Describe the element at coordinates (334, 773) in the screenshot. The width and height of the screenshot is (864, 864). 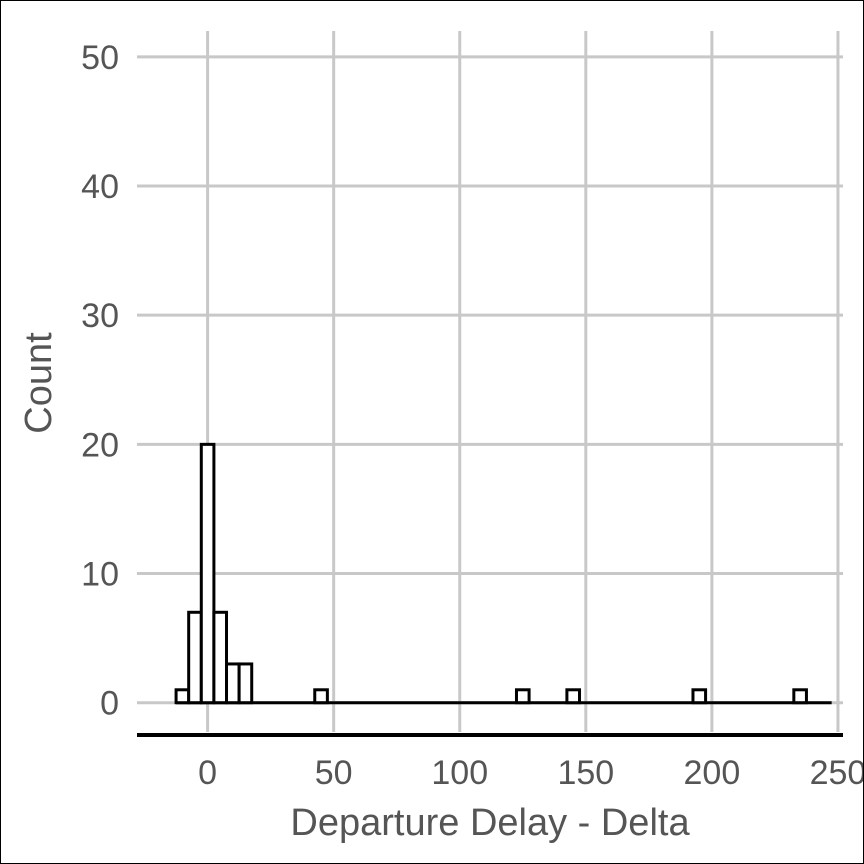
I see `x-tick-label: 50` at that location.